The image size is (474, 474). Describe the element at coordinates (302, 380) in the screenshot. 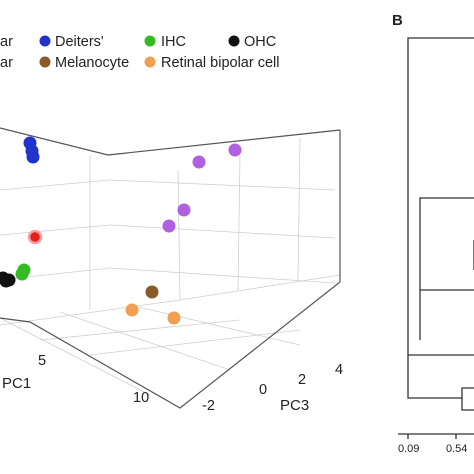

I see `z-tick-label: 2` at that location.